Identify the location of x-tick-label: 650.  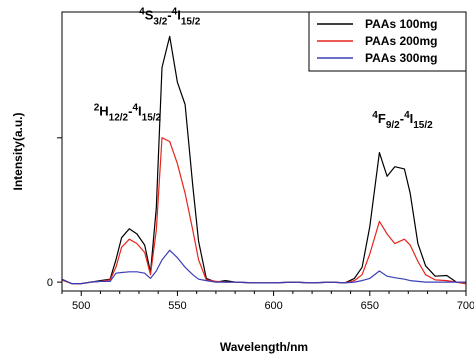
(370, 306).